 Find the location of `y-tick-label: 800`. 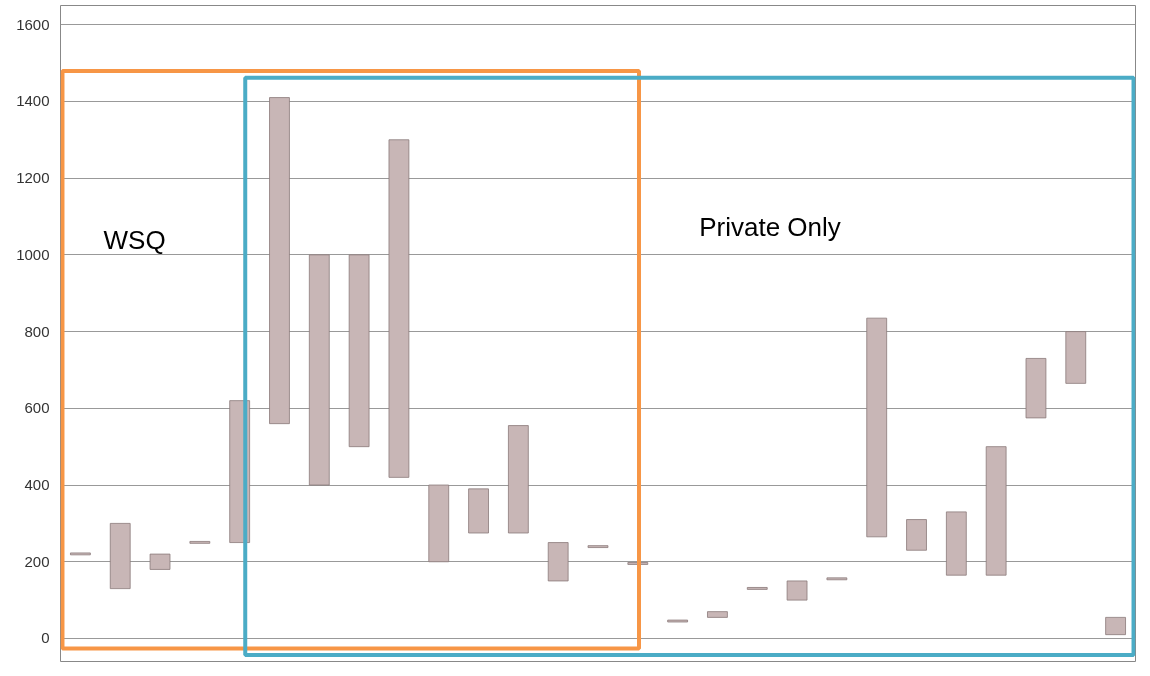

y-tick-label: 800 is located at coordinates (37, 331).